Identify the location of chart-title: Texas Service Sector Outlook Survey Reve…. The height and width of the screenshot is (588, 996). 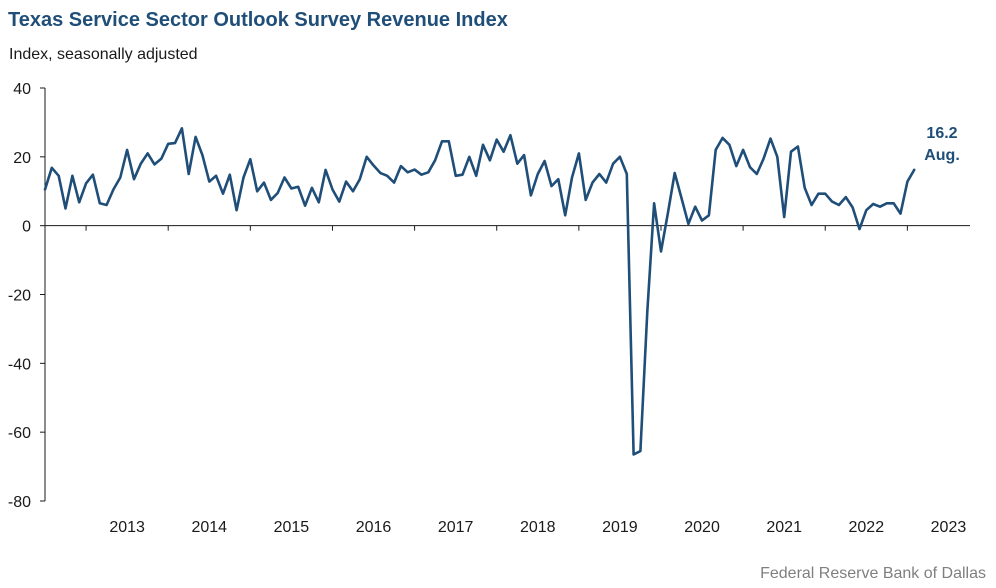
(258, 20).